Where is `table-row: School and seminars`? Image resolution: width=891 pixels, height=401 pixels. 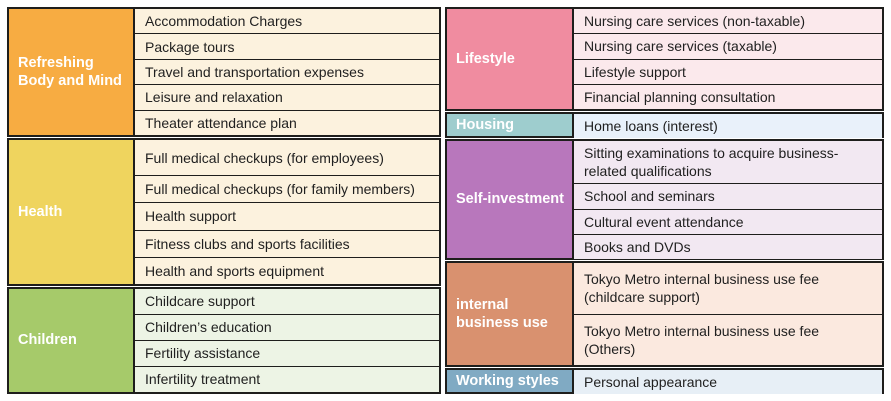 table-row: School and seminars is located at coordinates (728, 196).